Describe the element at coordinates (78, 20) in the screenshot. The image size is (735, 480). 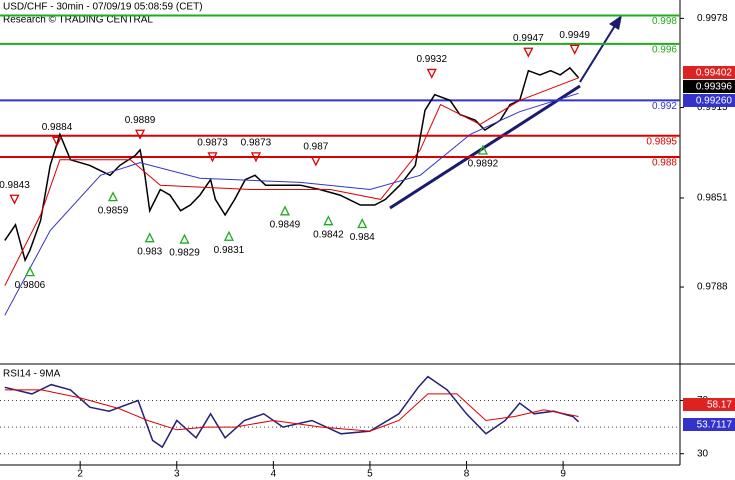
I see `chart-subtitle: Research © TRADING CENTRAL` at that location.